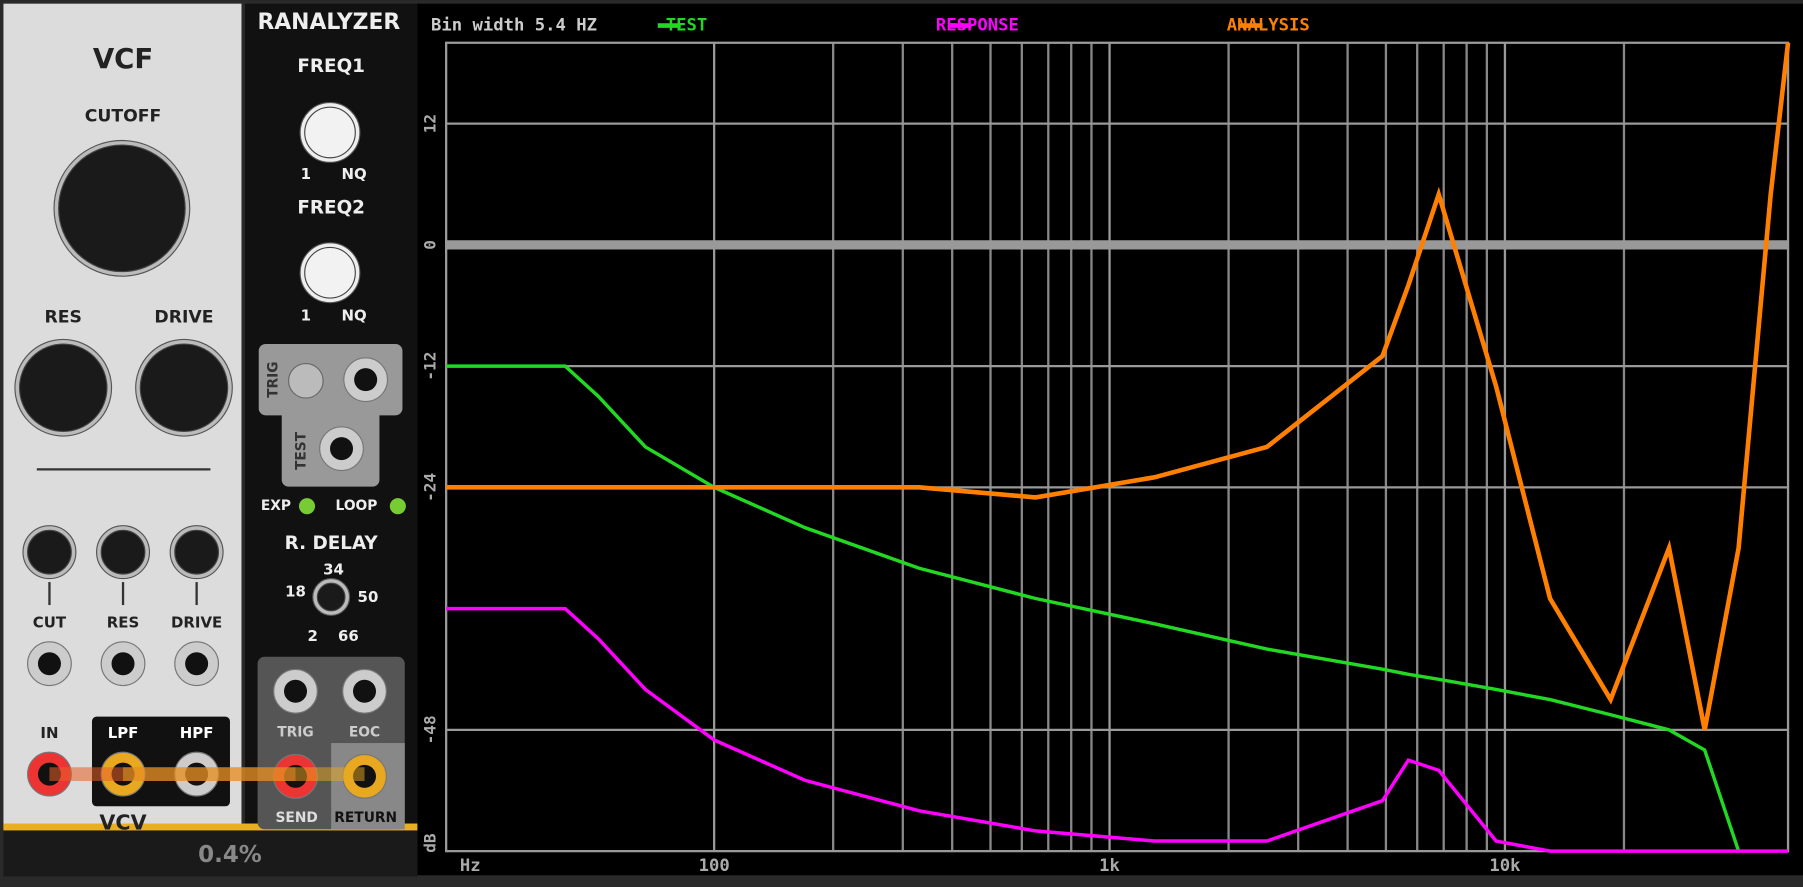  I want to click on label: 1k, so click(1109, 866).